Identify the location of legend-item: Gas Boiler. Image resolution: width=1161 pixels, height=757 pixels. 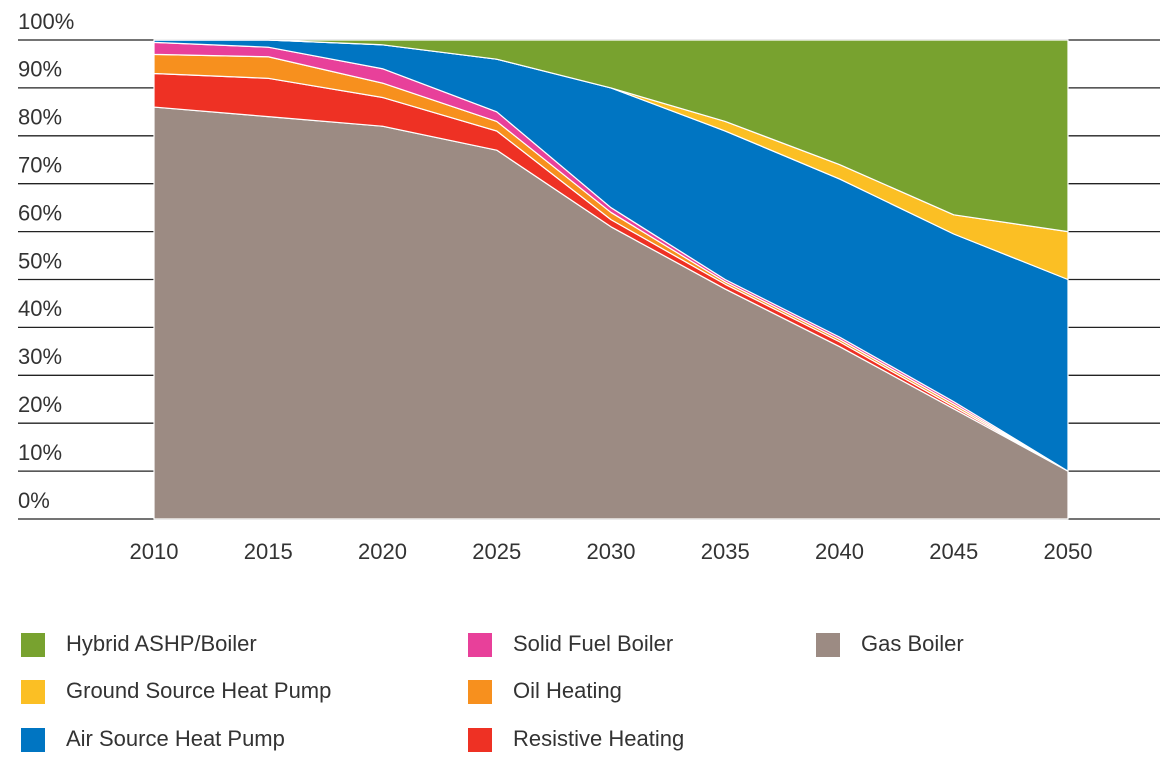
(890, 644).